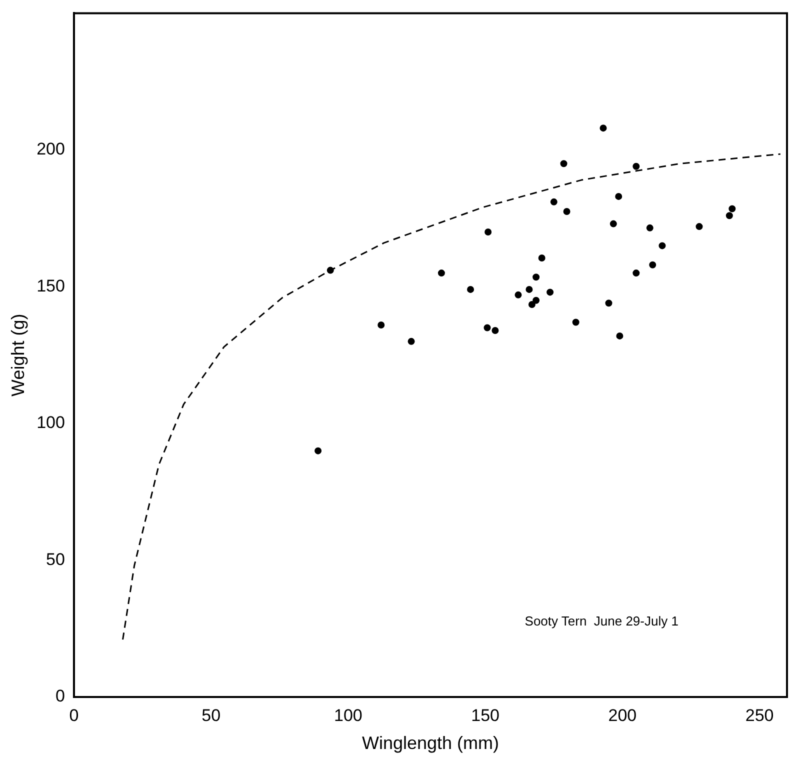 This screenshot has height=763, width=801. I want to click on x-tick-label: 100, so click(348, 715).